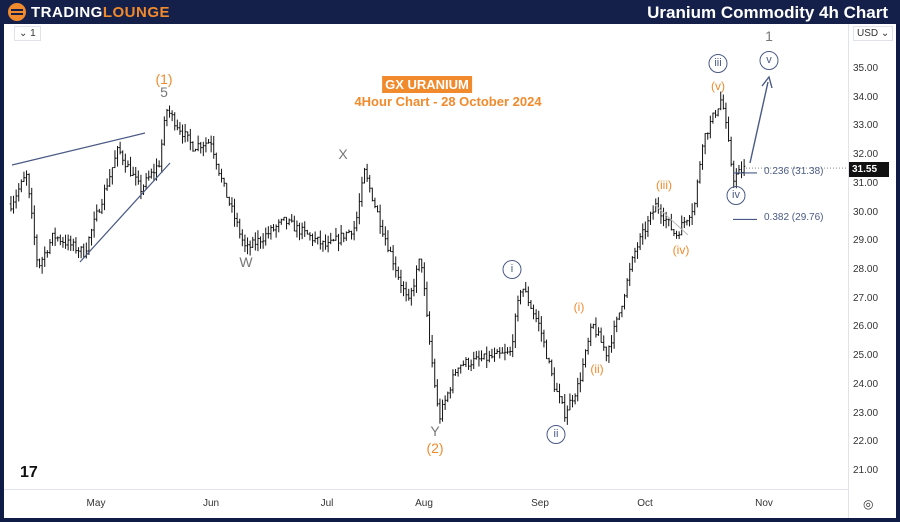  Describe the element at coordinates (866, 327) in the screenshot. I see `price-tick: 26.00` at that location.